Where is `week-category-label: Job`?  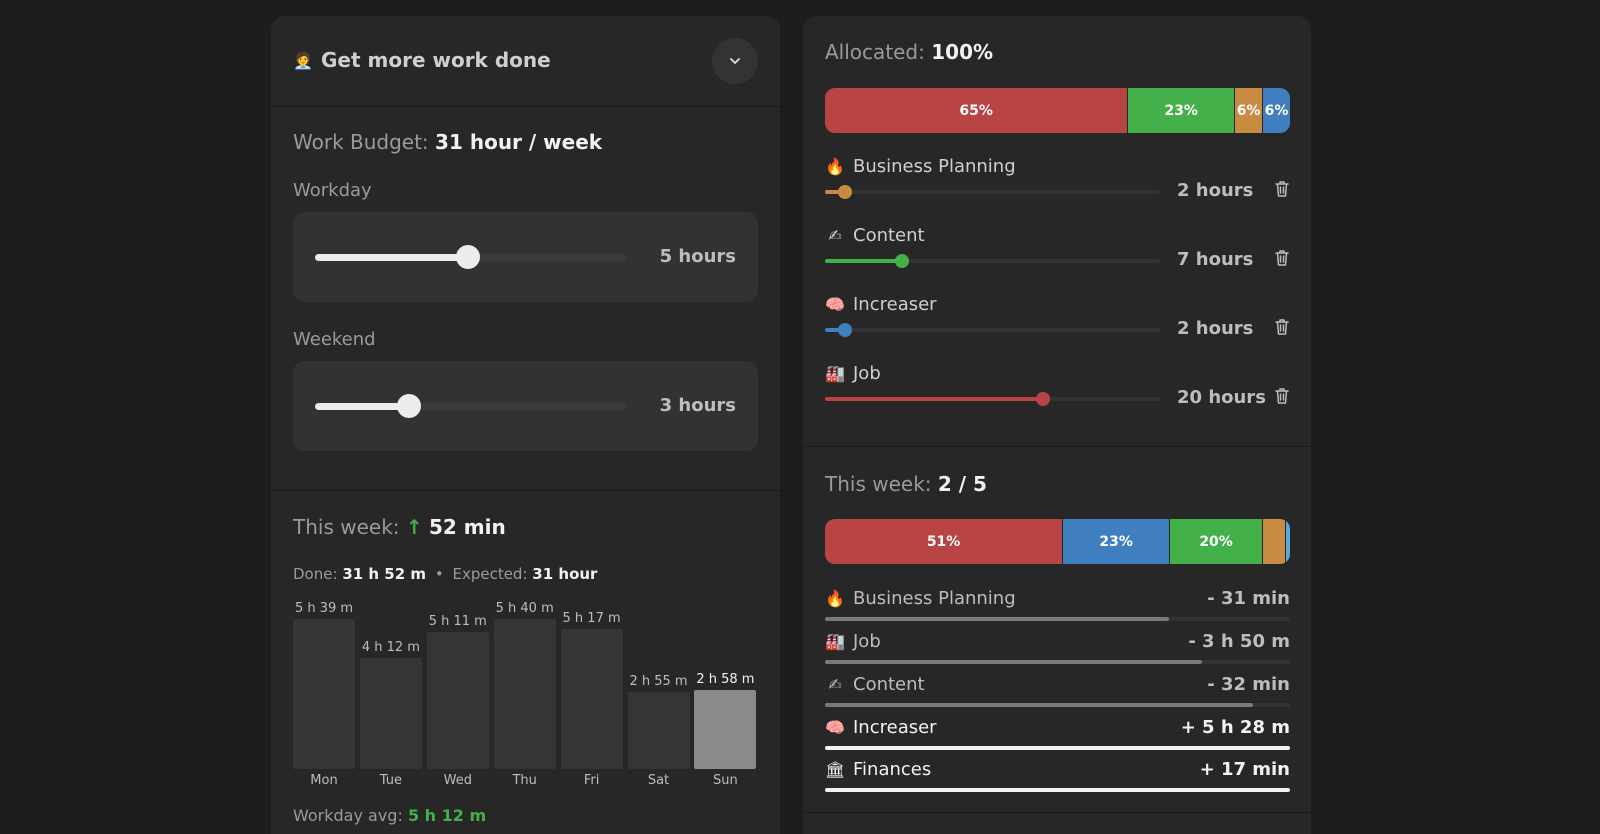
week-category-label: Job is located at coordinates (867, 641).